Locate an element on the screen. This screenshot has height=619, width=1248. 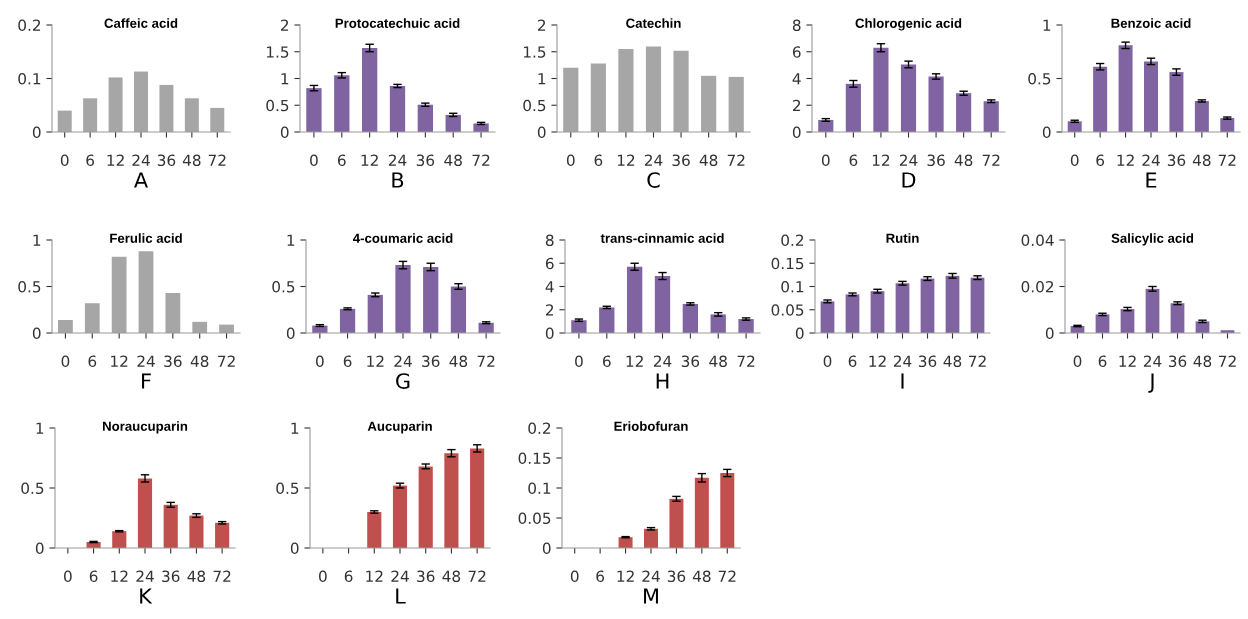
x-axis-title: C is located at coordinates (653, 180).